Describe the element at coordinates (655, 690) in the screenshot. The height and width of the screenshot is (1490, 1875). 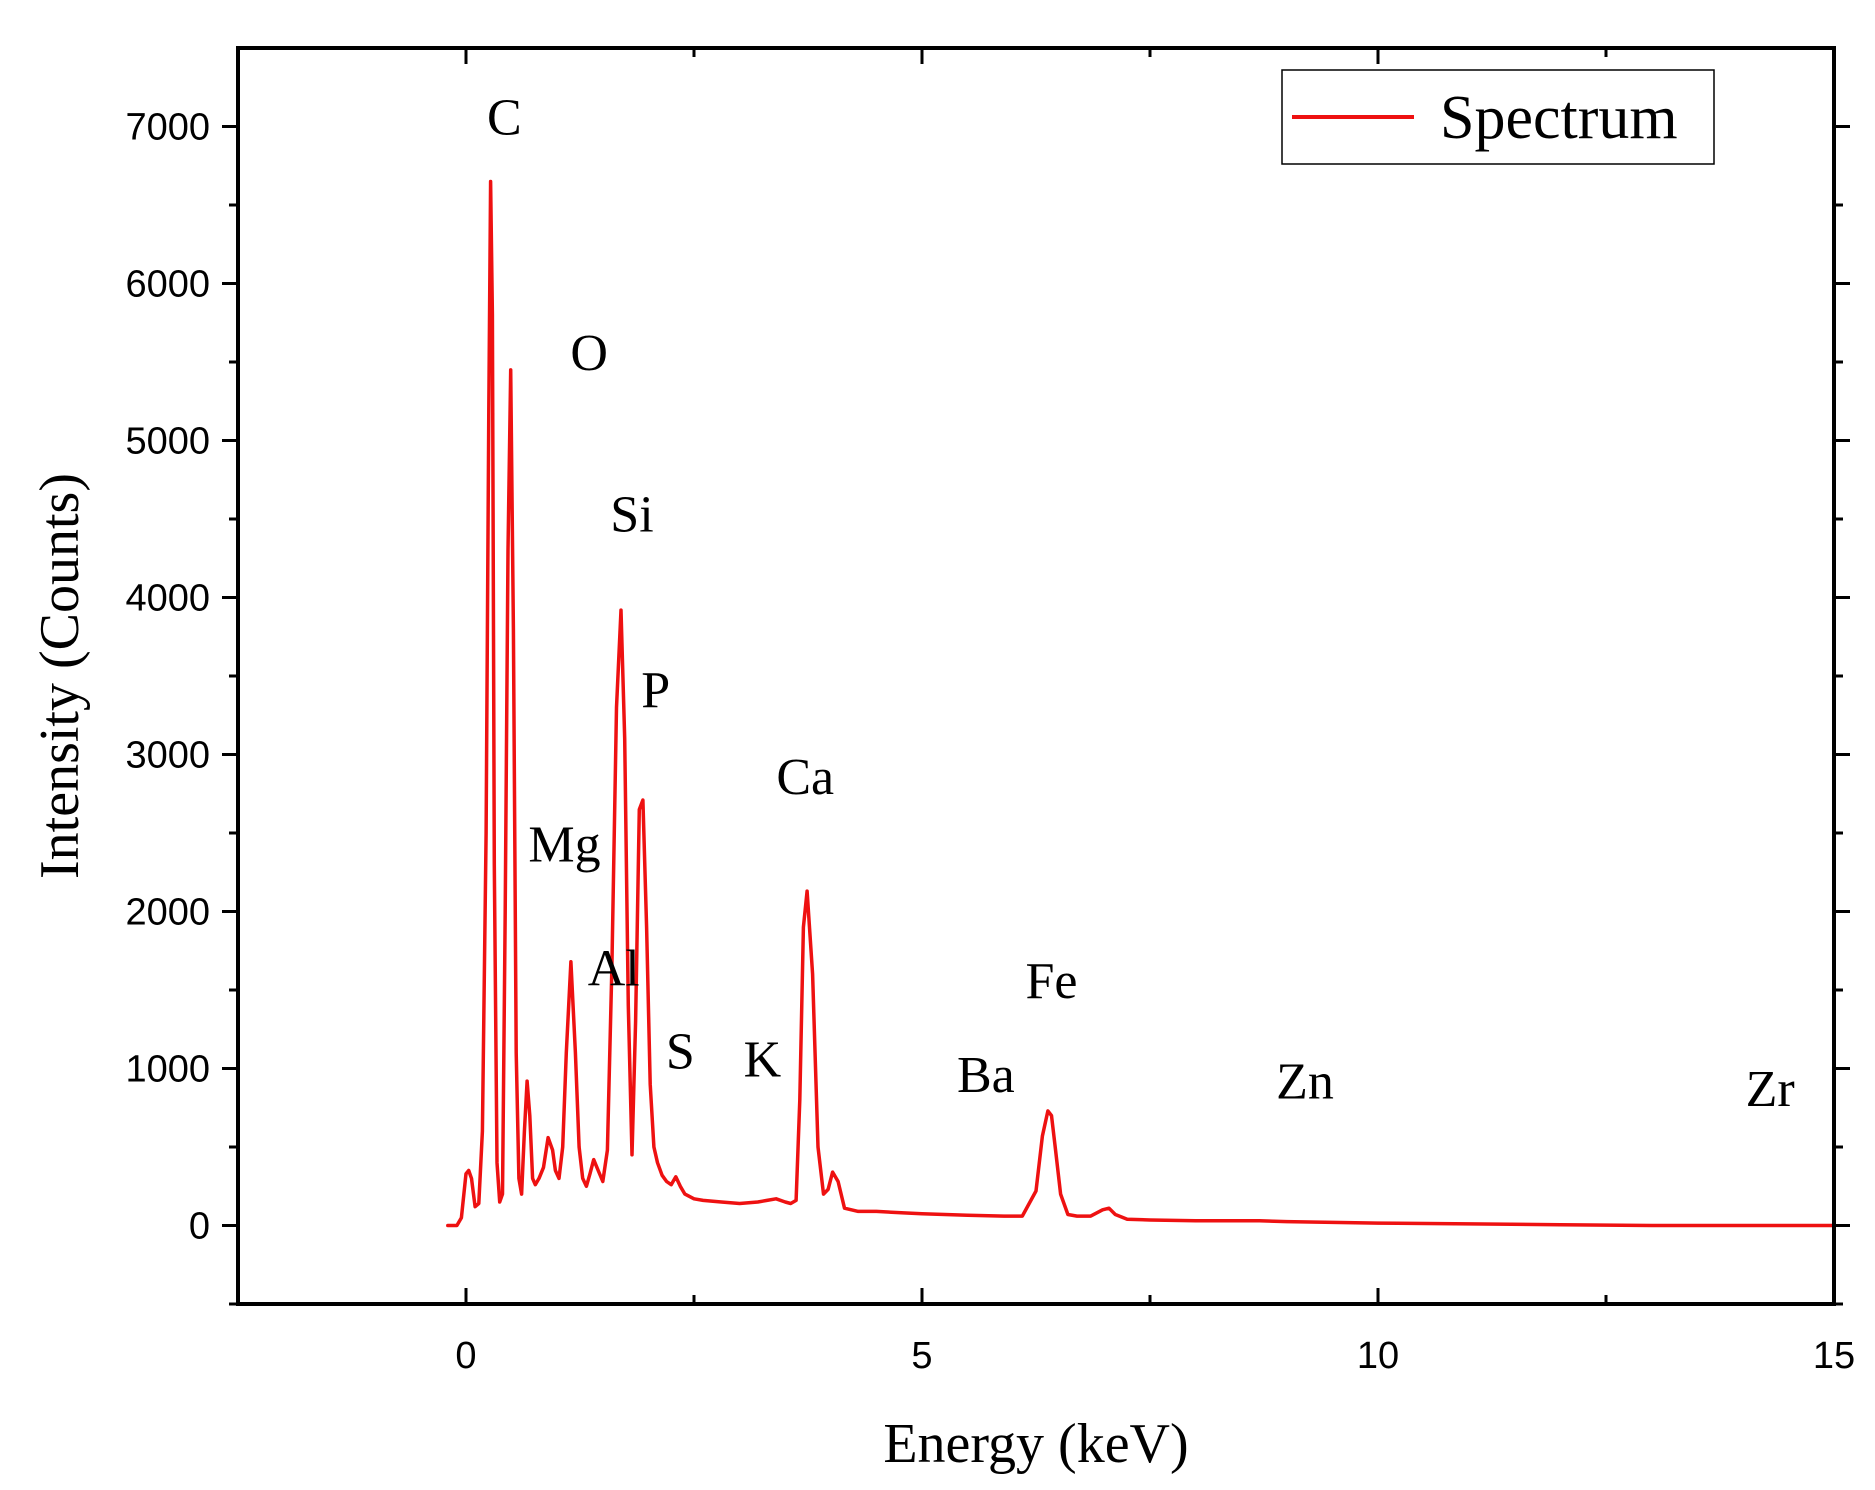
I see `peak-label-p: P` at that location.